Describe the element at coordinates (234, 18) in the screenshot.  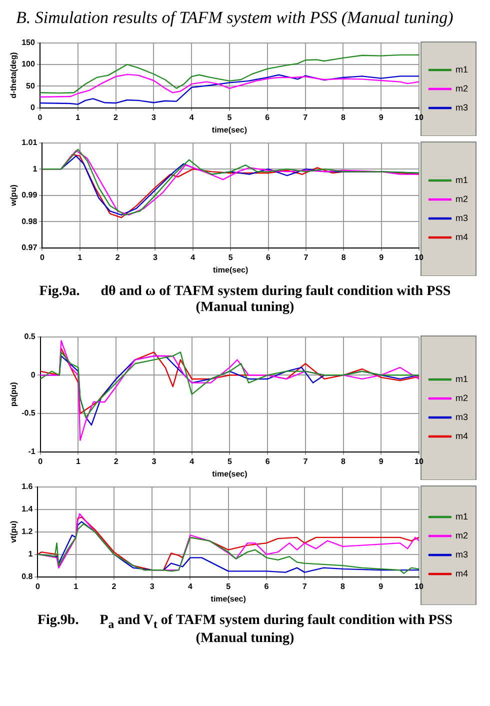
I see `chart-title: B. Simulation results of TAFM system with PSS (Manual tuning)` at that location.